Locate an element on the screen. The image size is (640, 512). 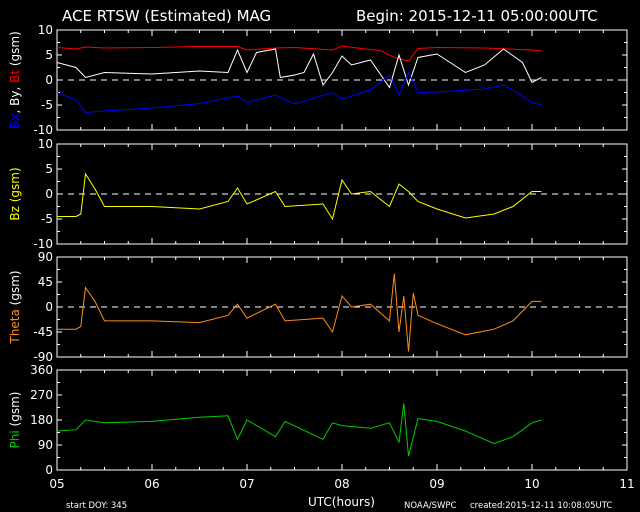
created-timestamp: created:2015-12-11 10:08:05UTC is located at coordinates (541, 506).